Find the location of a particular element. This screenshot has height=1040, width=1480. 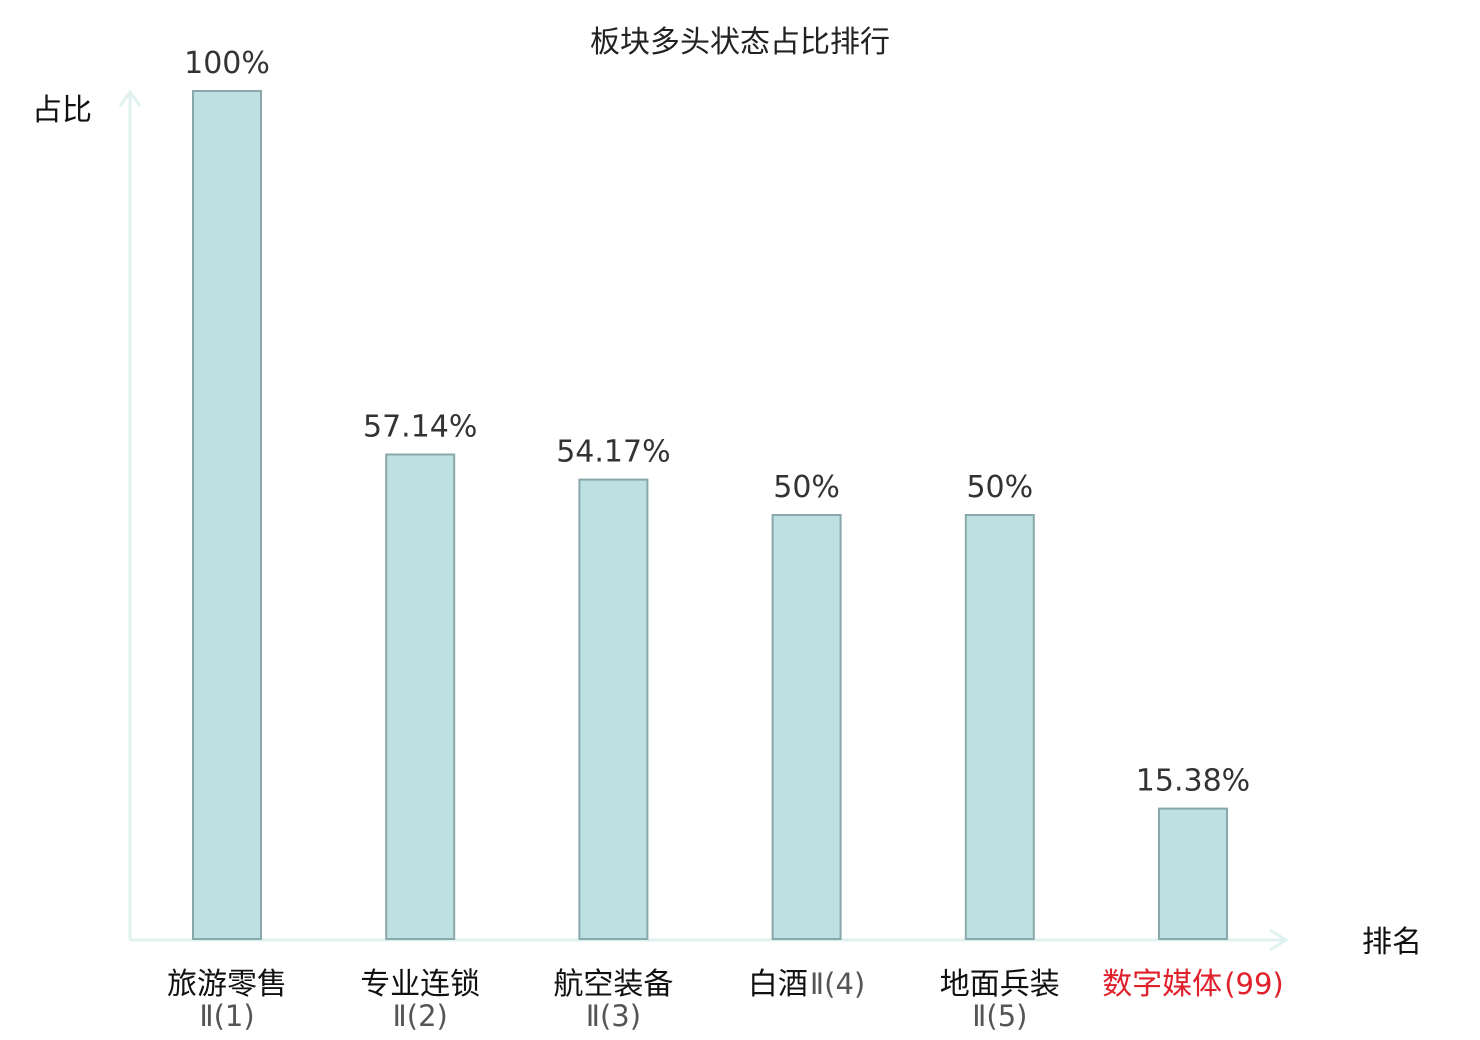

x-tick-label: 专业连锁 is located at coordinates (420, 984).